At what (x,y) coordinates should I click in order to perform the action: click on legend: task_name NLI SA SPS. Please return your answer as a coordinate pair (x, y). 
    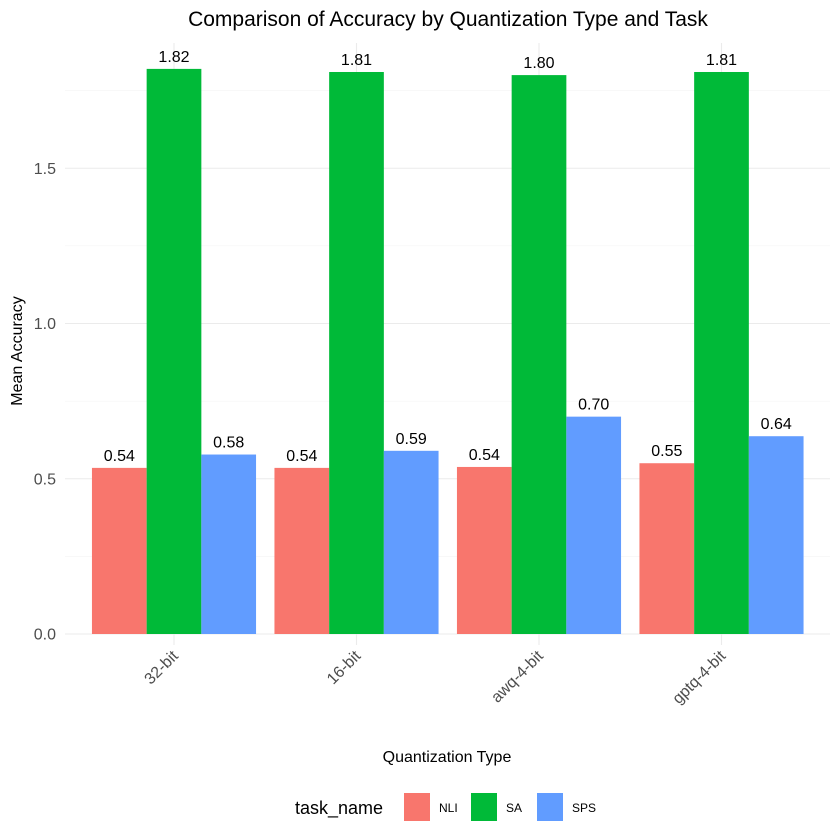
    Looking at the image, I should click on (445, 807).